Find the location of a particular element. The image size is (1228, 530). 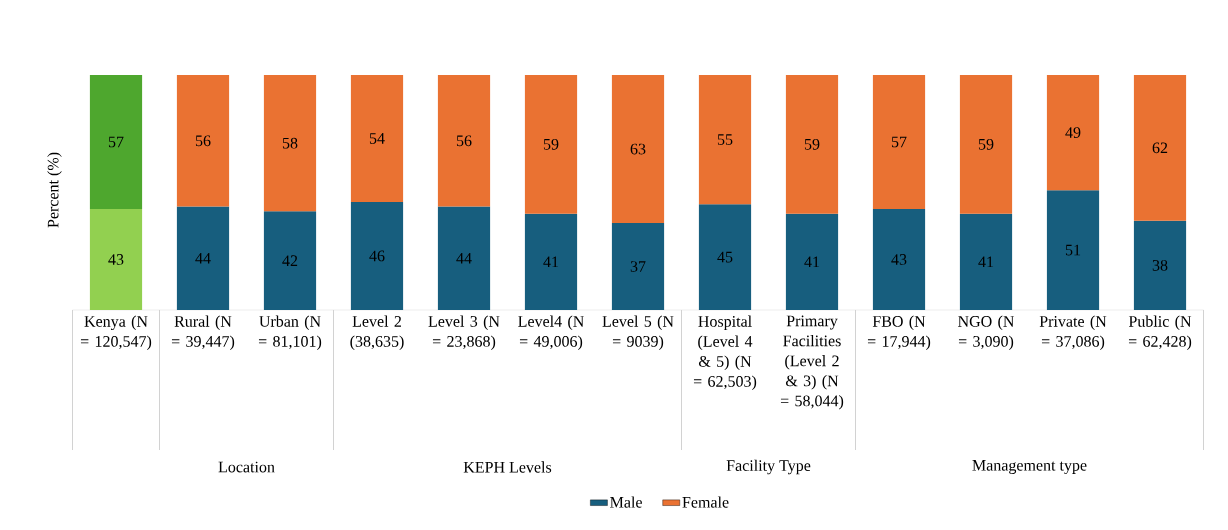

x-tick-label: Hospital (Level 4 & 5) (N = 62,503) is located at coordinates (725, 353).